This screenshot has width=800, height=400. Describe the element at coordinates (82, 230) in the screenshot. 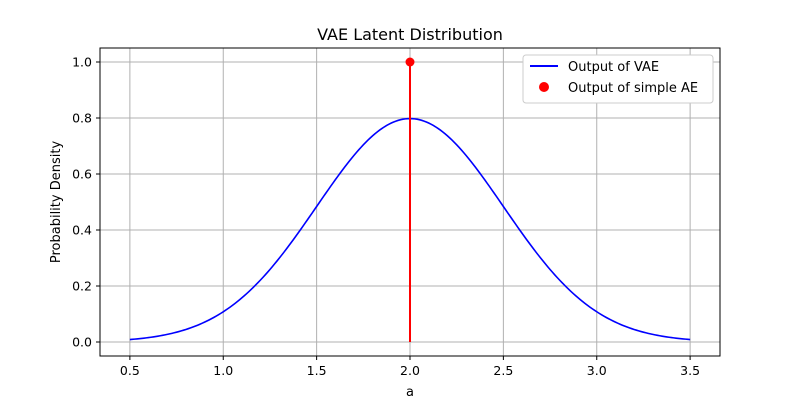

I see `y-tick-label: 0.4` at that location.